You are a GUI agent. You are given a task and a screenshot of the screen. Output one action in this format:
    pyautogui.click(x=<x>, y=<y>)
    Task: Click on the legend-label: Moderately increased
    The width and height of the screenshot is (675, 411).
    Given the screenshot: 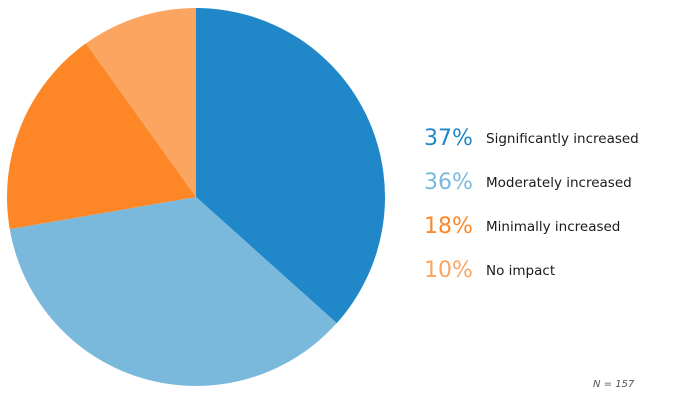 What is the action you would take?
    pyautogui.click(x=559, y=183)
    